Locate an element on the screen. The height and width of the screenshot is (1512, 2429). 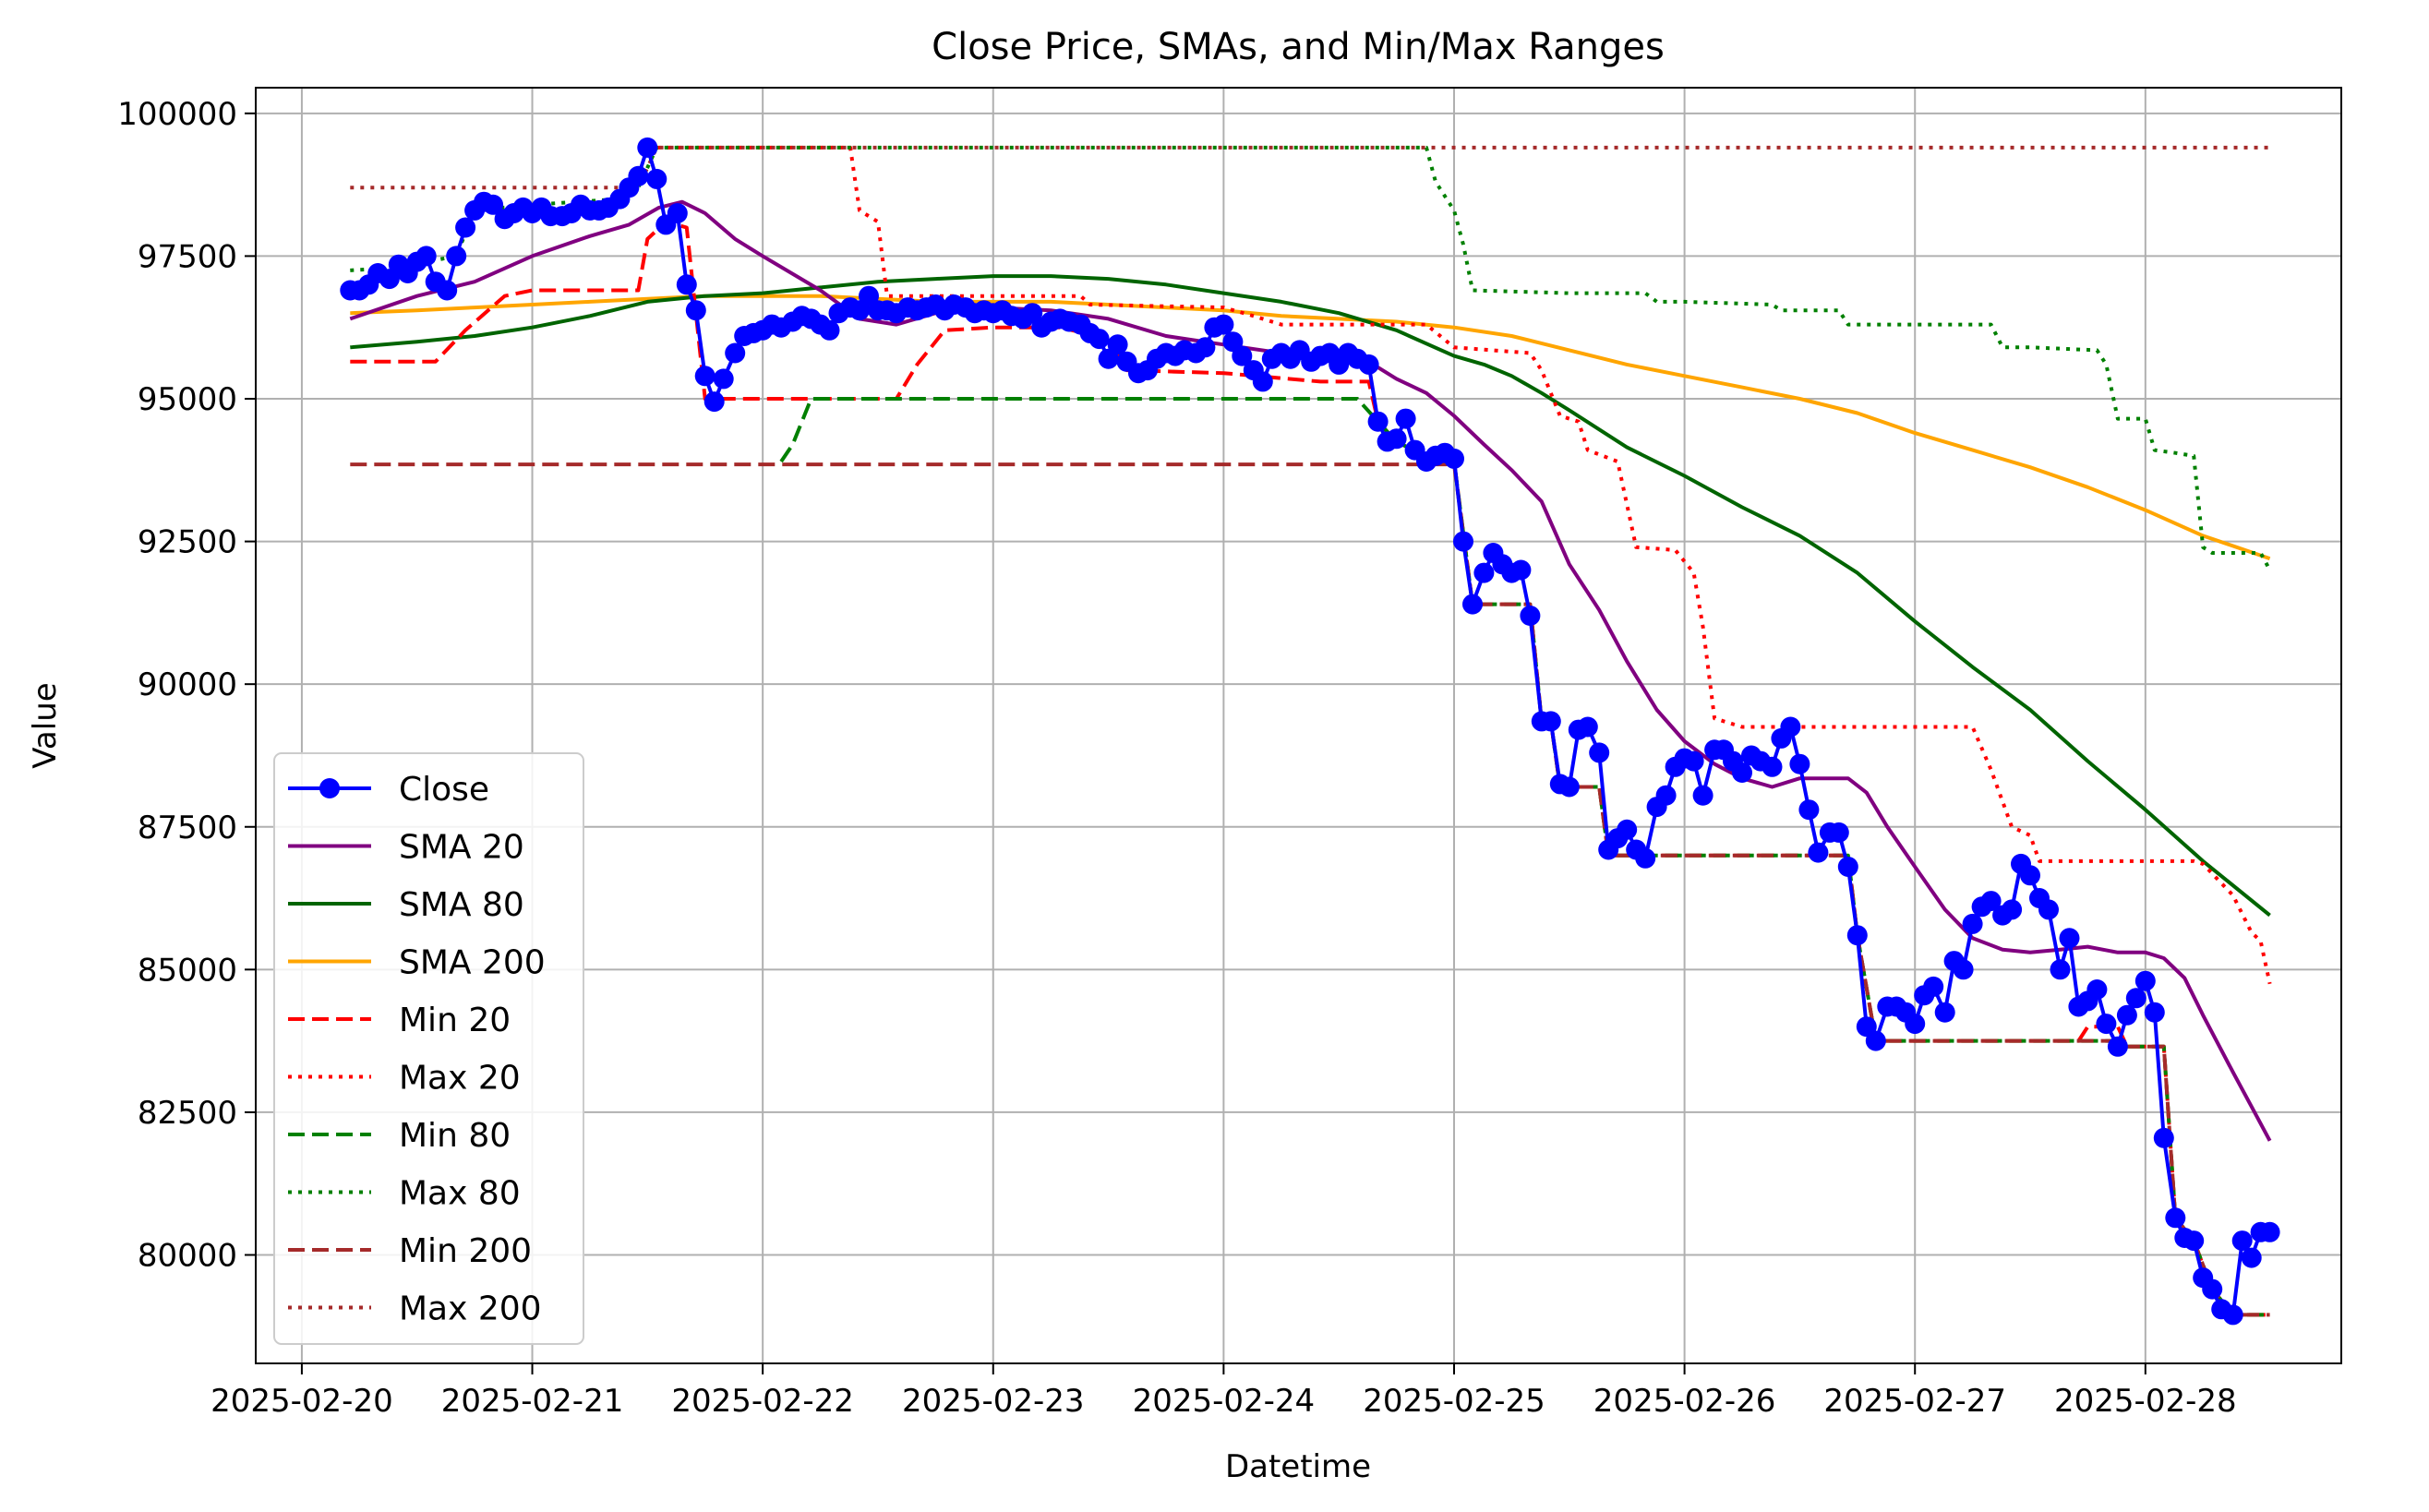
y-tick-label: 87500 is located at coordinates (187, 828).